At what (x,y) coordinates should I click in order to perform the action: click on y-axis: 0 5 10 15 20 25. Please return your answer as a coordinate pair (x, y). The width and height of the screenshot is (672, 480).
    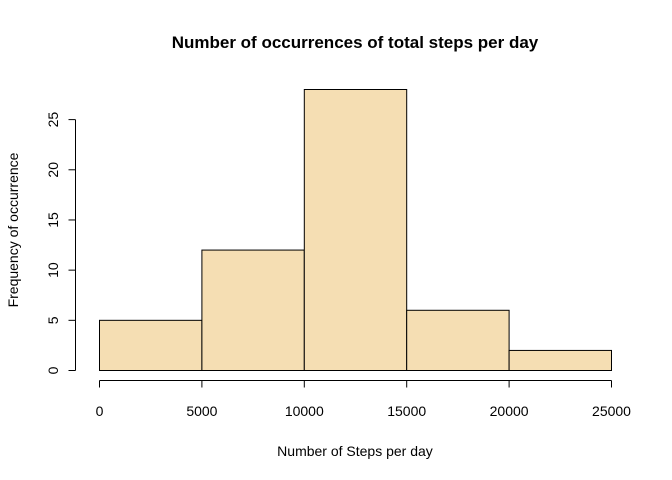
    Looking at the image, I should click on (60, 243).